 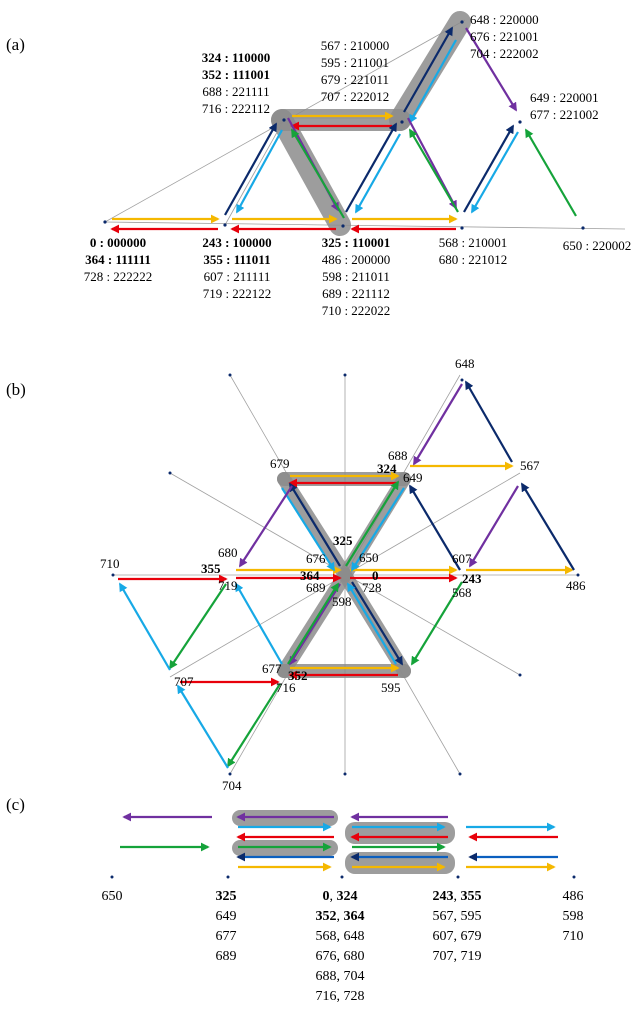 I want to click on panel-a-arrows, so click(x=343, y=130).